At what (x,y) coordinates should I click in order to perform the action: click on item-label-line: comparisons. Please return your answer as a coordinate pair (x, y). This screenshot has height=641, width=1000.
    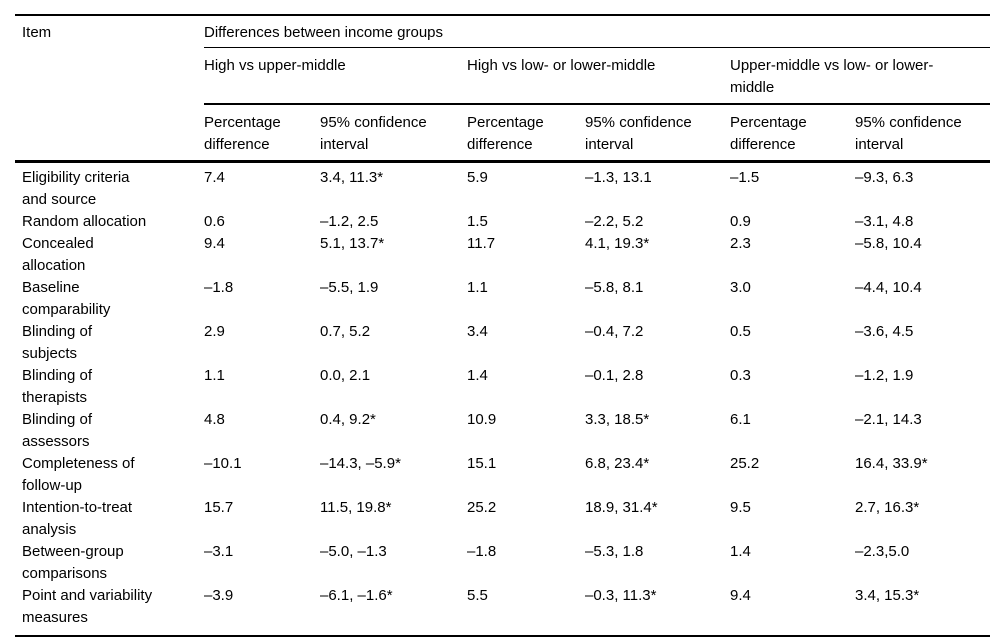
    Looking at the image, I should click on (65, 573).